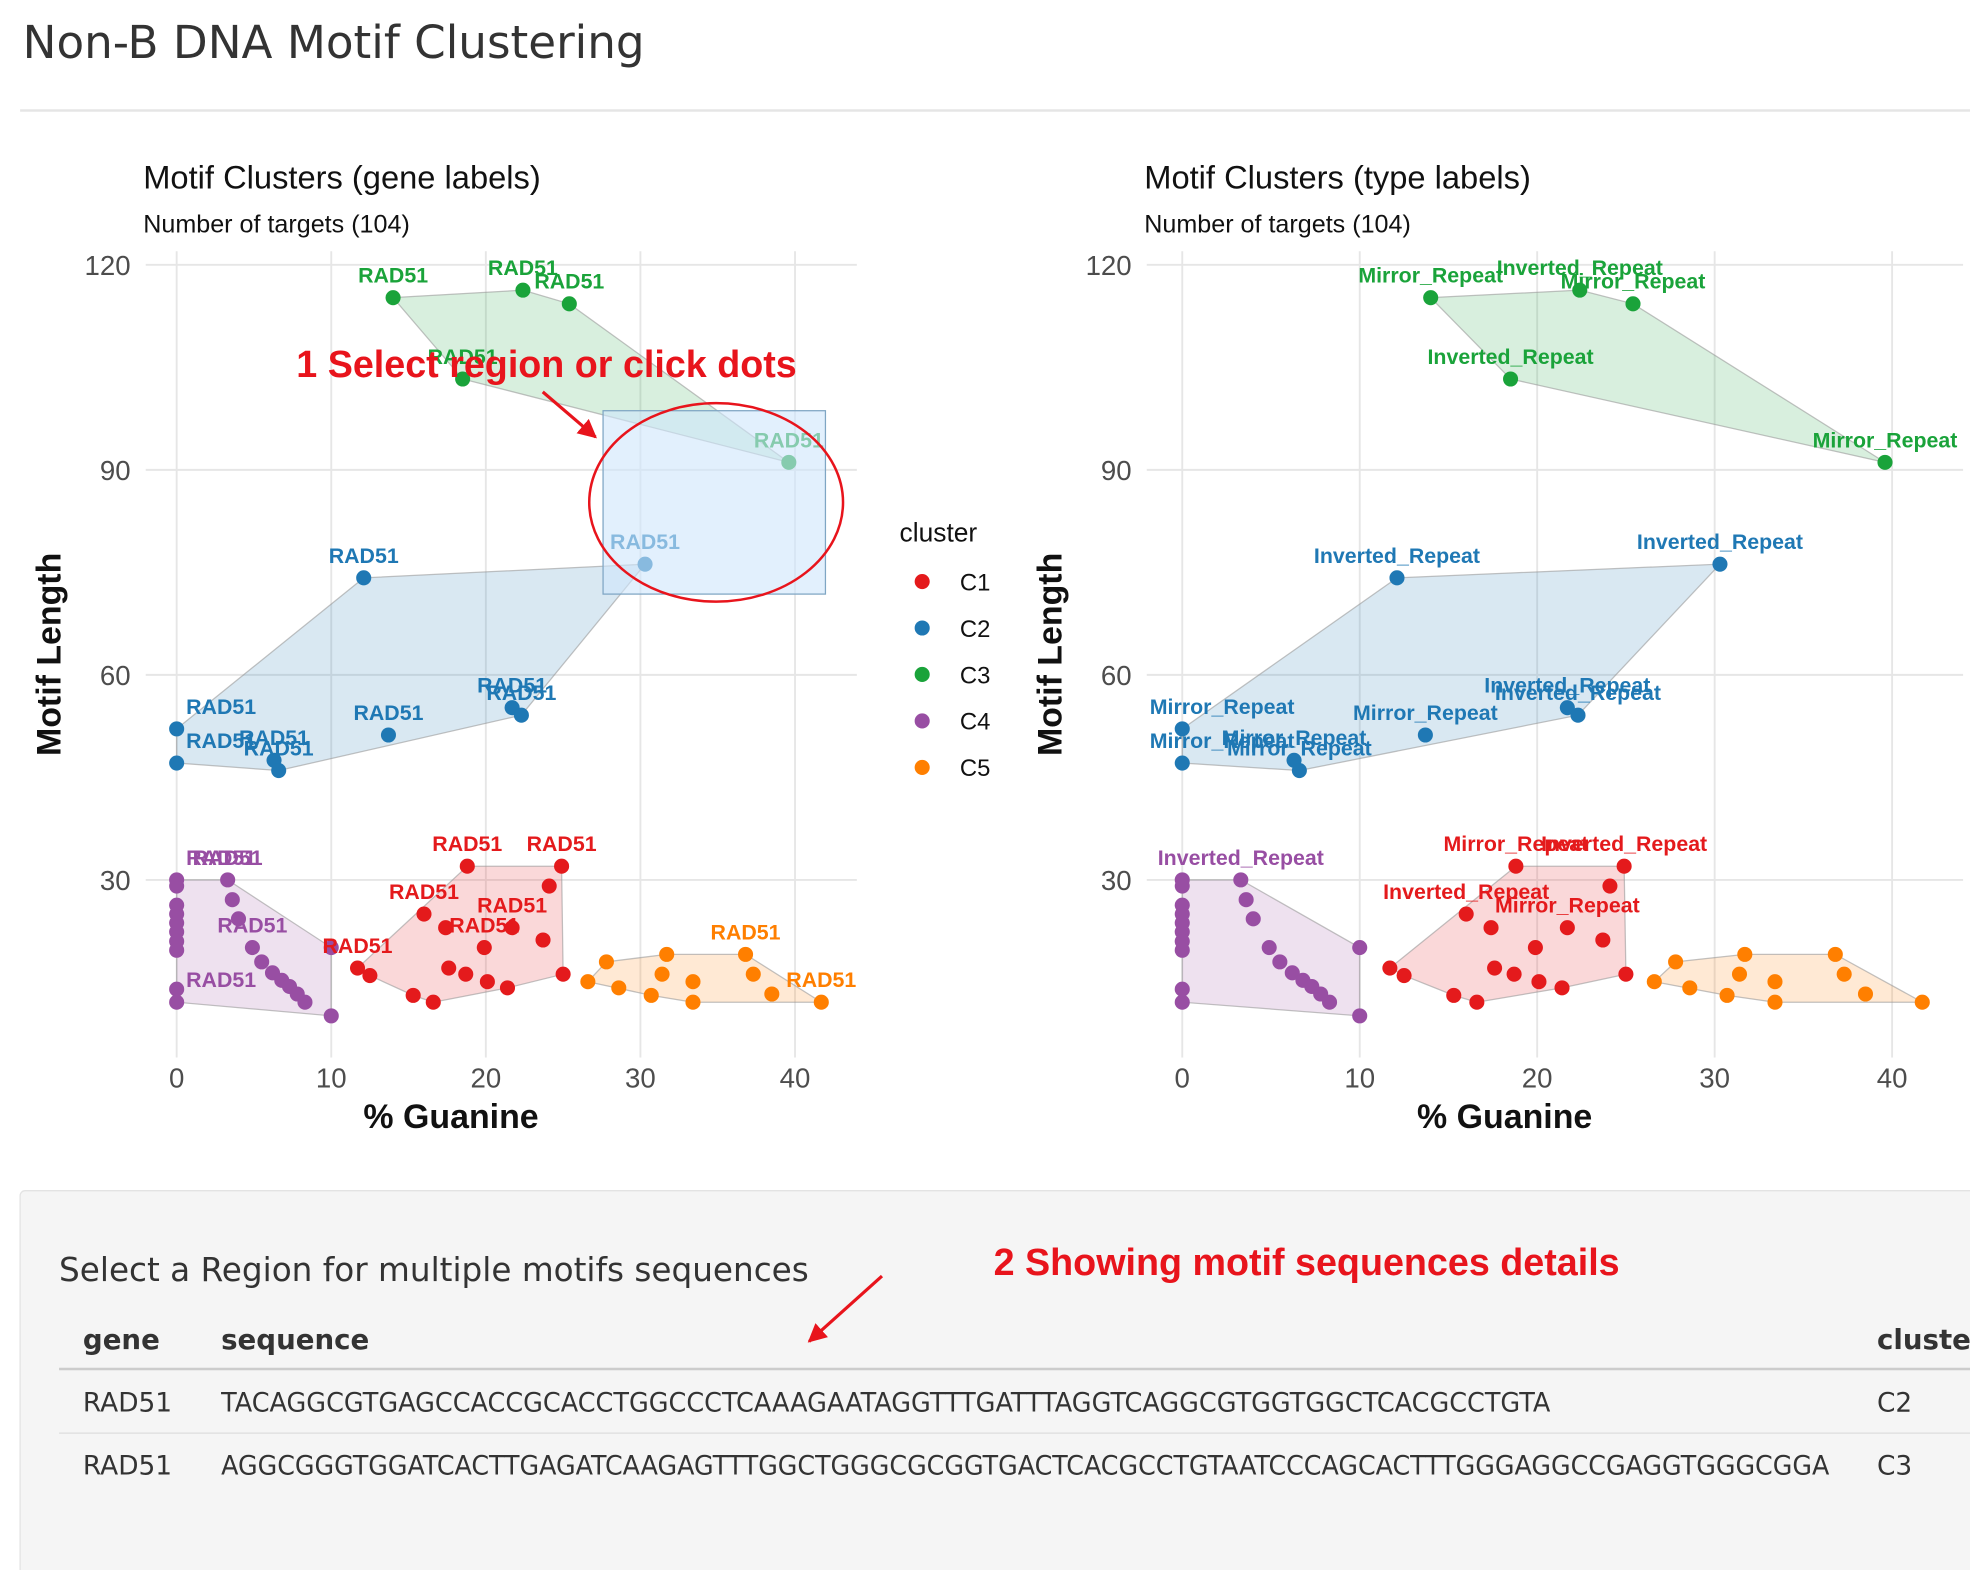 The height and width of the screenshot is (1570, 1970). I want to click on column-header: sequence, so click(295, 1339).